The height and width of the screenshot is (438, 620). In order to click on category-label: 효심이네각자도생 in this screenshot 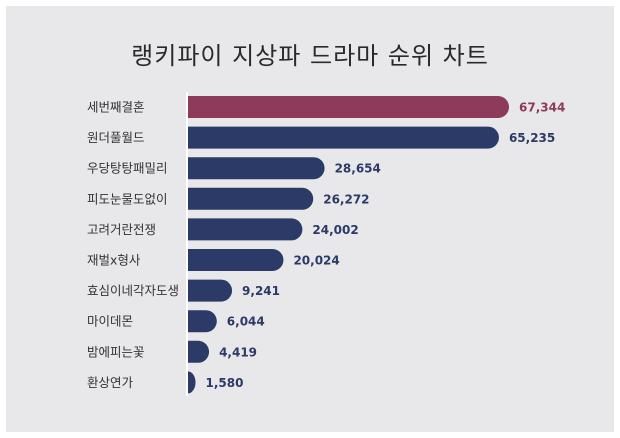, I will do `click(133, 290)`.